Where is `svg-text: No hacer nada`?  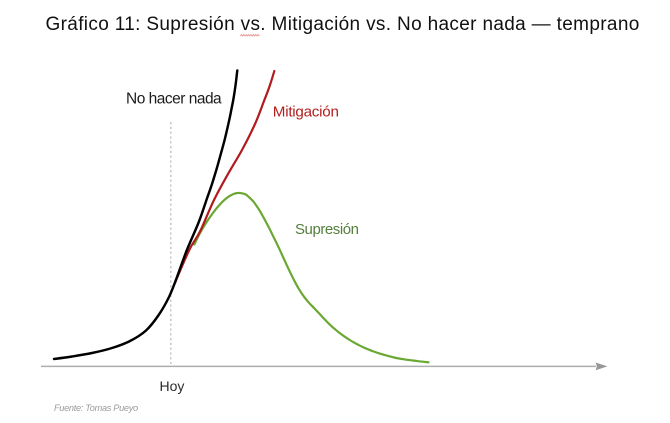 svg-text: No hacer nada is located at coordinates (174, 99).